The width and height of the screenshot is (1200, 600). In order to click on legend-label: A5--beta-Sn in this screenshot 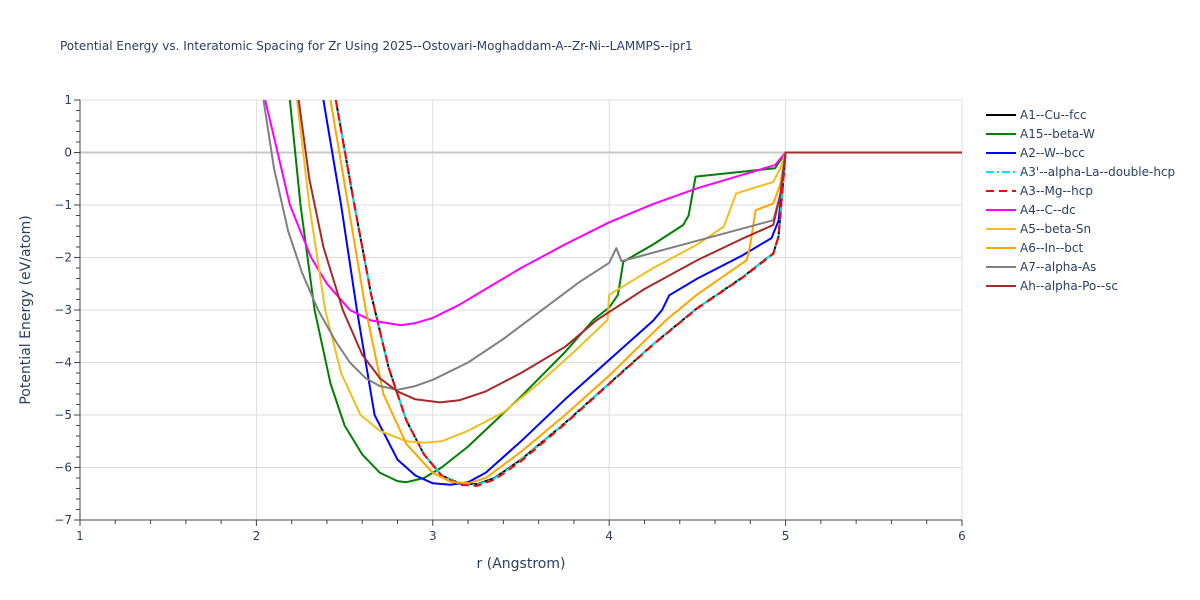, I will do `click(1055, 229)`.